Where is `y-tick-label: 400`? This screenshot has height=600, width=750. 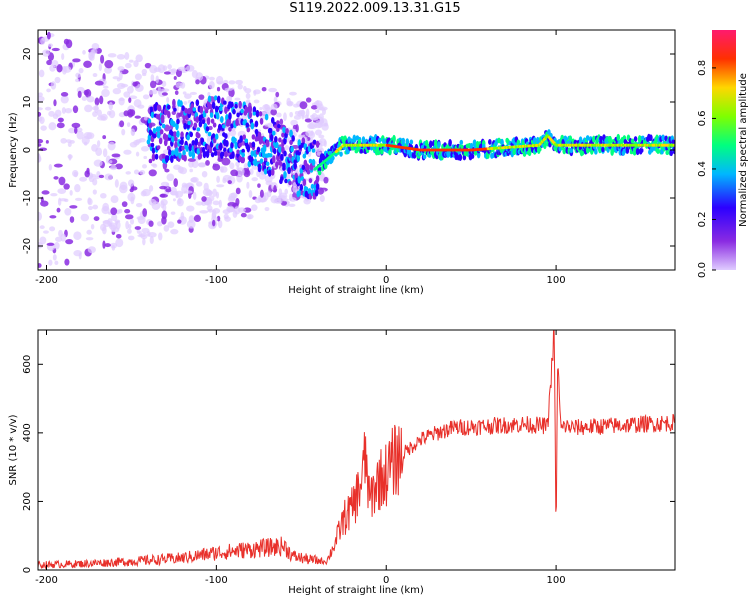 y-tick-label: 400 is located at coordinates (27, 432).